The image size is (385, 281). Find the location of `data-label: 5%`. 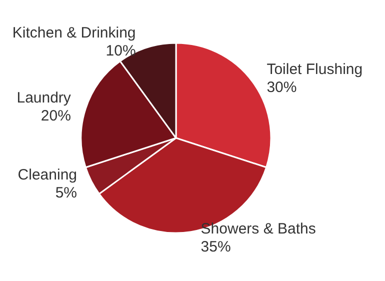

data-label: 5% is located at coordinates (66, 193).